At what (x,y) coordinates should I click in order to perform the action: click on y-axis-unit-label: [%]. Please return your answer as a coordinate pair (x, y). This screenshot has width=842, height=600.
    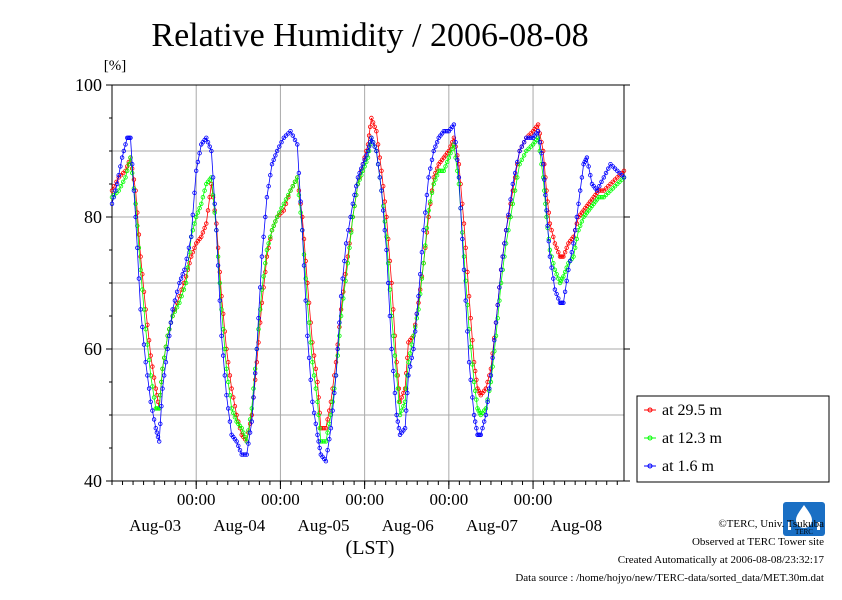
    Looking at the image, I should click on (115, 66).